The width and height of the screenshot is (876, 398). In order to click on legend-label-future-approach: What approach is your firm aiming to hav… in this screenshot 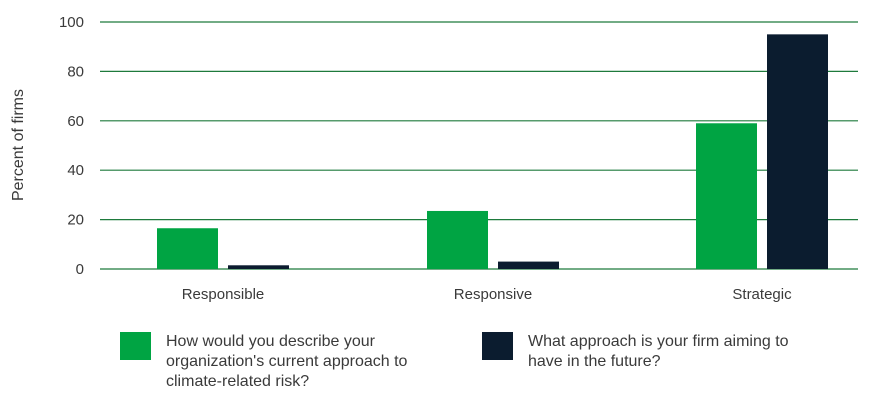, I will do `click(658, 351)`.